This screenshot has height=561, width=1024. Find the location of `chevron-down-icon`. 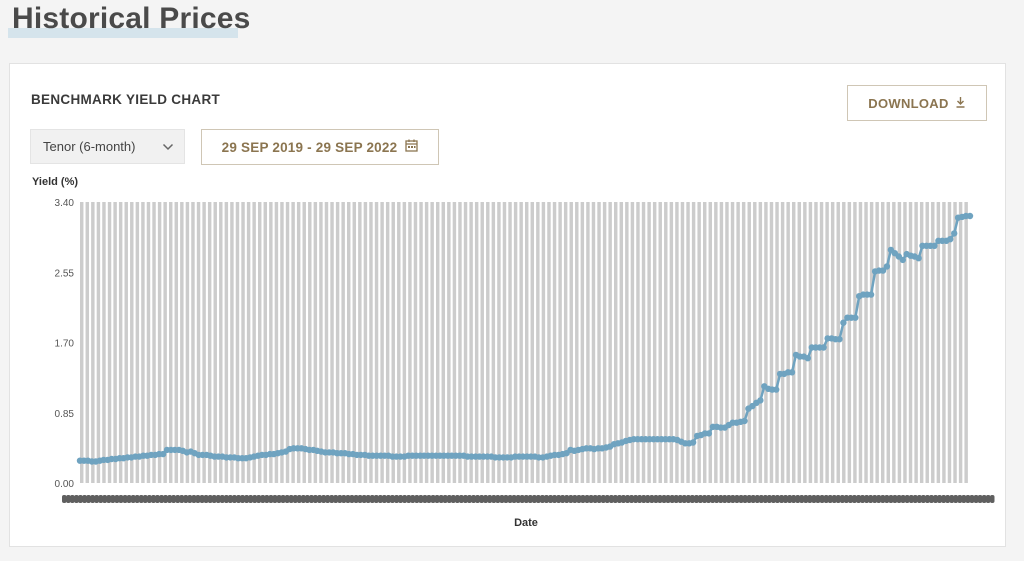

chevron-down-icon is located at coordinates (168, 146).